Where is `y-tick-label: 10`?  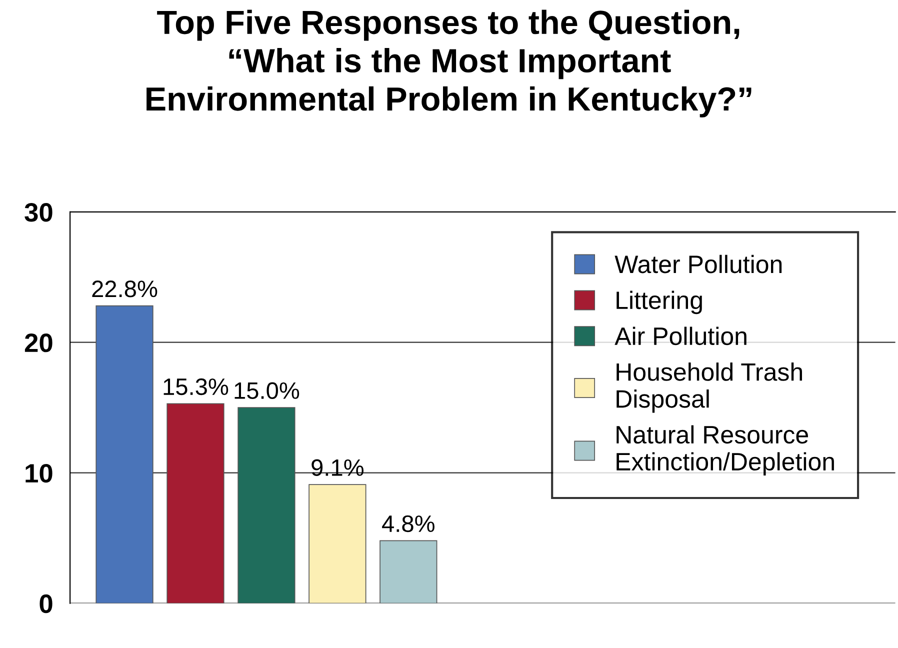
y-tick-label: 10 is located at coordinates (39, 473).